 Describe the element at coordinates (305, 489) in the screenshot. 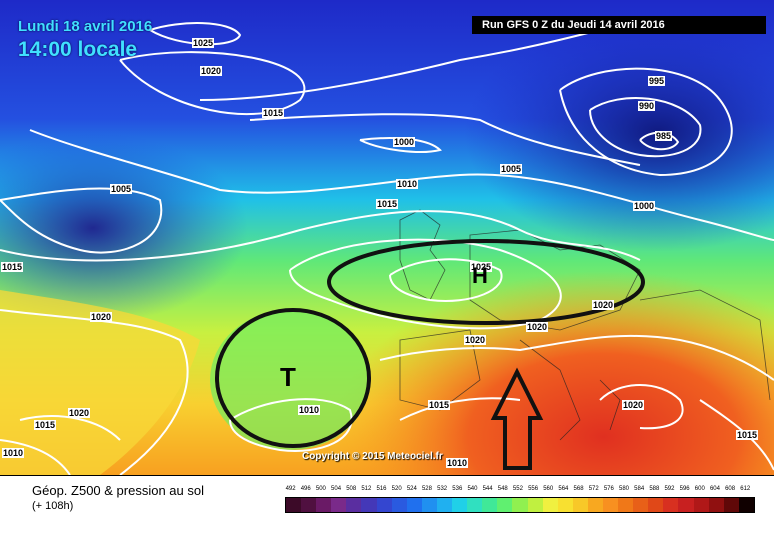

I see `scale-tick-label: 496` at that location.